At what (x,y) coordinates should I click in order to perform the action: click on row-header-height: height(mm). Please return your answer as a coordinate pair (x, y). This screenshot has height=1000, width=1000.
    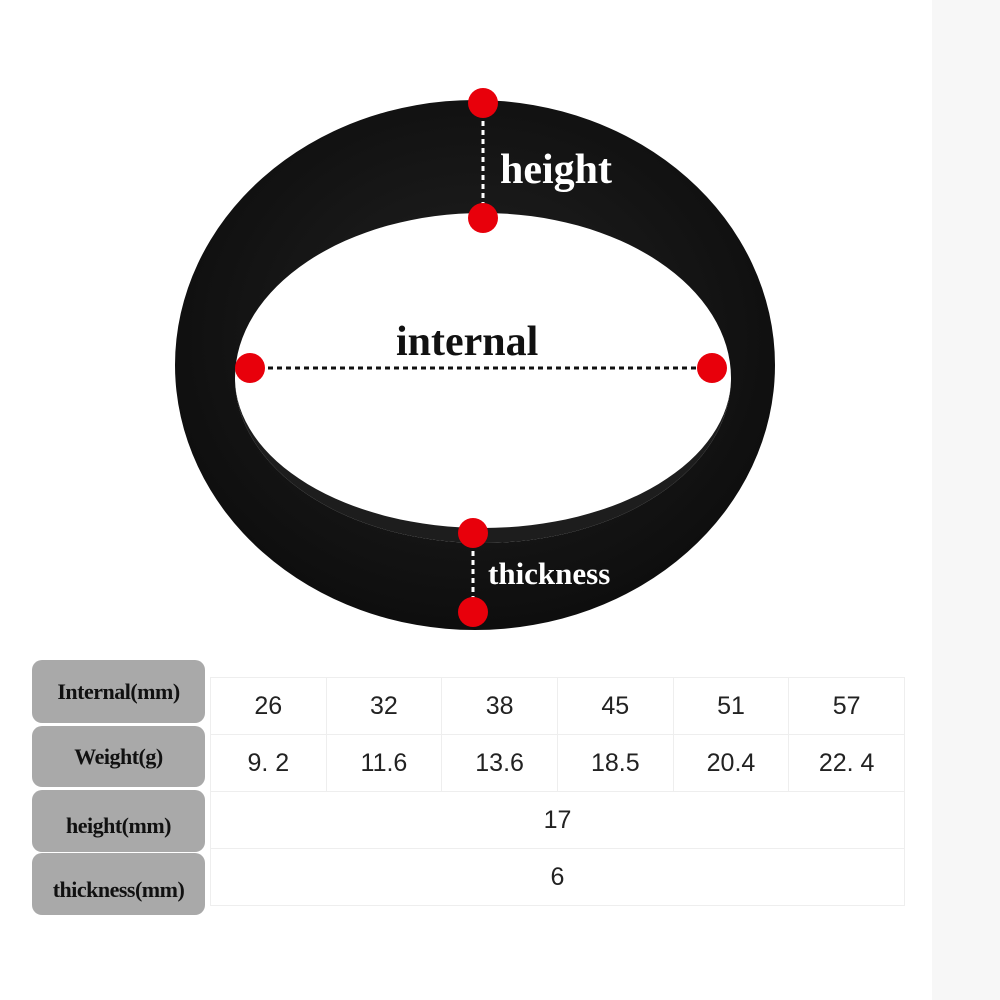
    Looking at the image, I should click on (118, 821).